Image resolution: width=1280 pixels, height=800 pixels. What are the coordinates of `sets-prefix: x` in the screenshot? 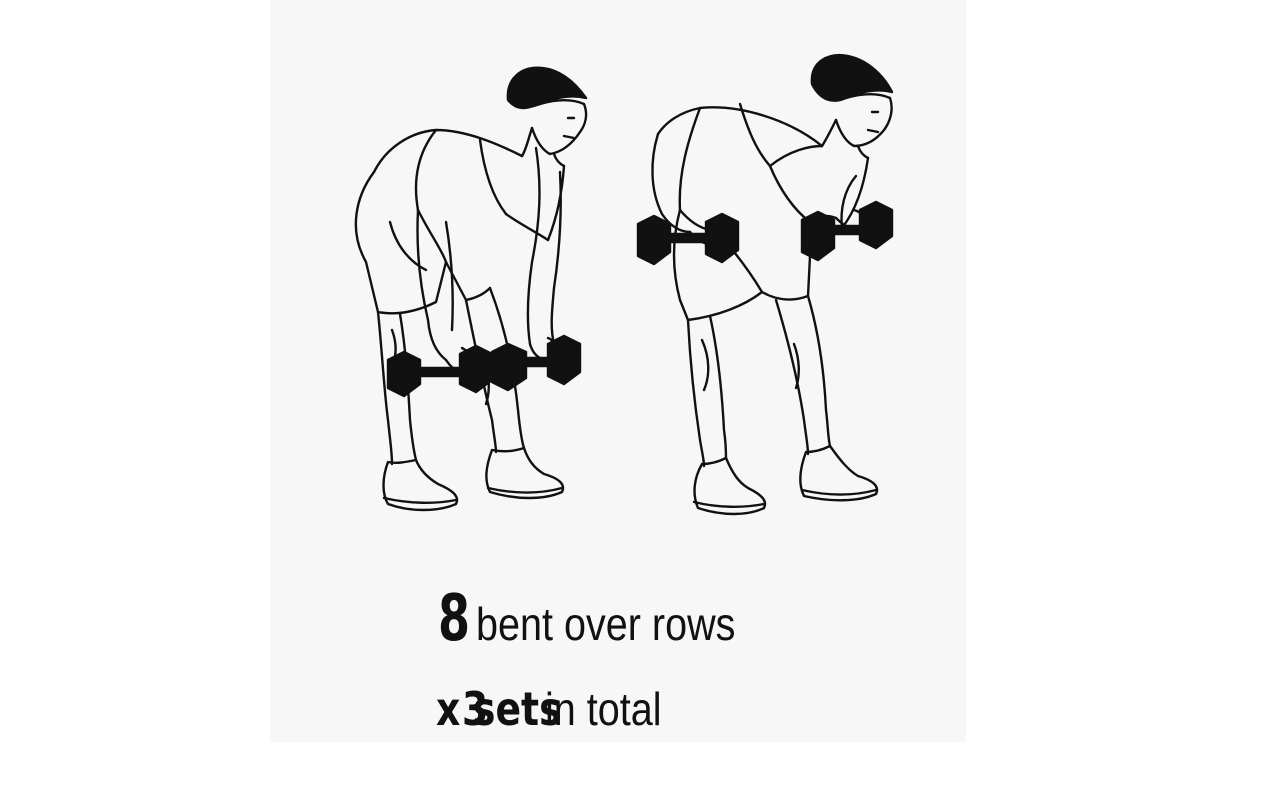 It's located at (448, 709).